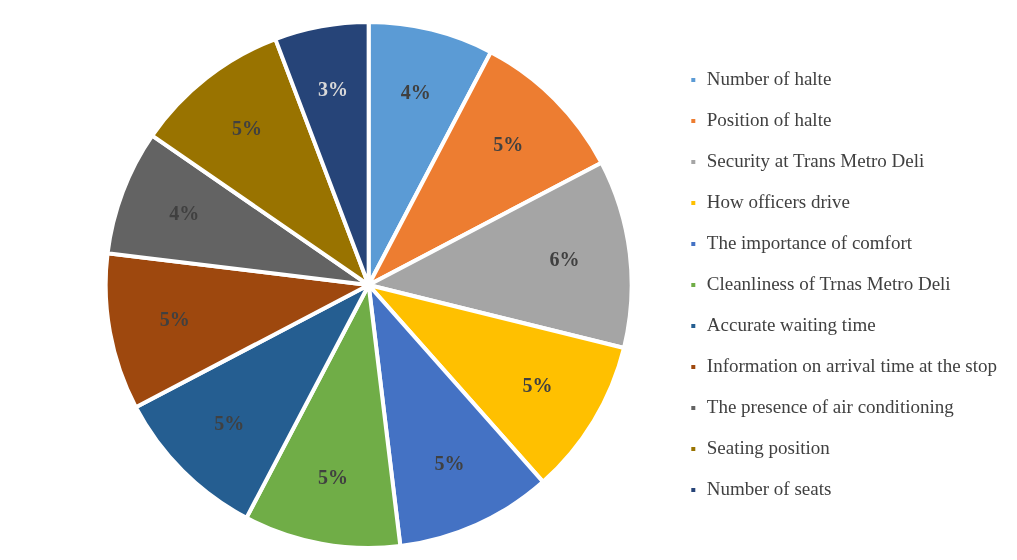 Image resolution: width=1017 pixels, height=560 pixels. Describe the element at coordinates (564, 259) in the screenshot. I see `data-label: 6%` at that location.